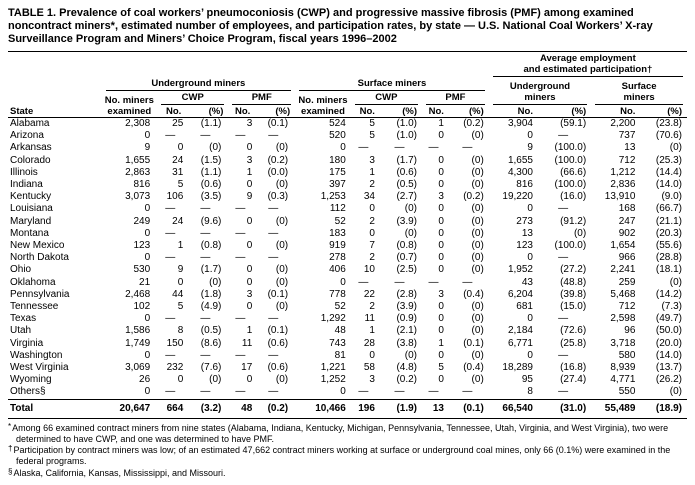 The image size is (695, 485). What do you see at coordinates (623, 294) in the screenshot?
I see `value-cell: 5,468` at bounding box center [623, 294].